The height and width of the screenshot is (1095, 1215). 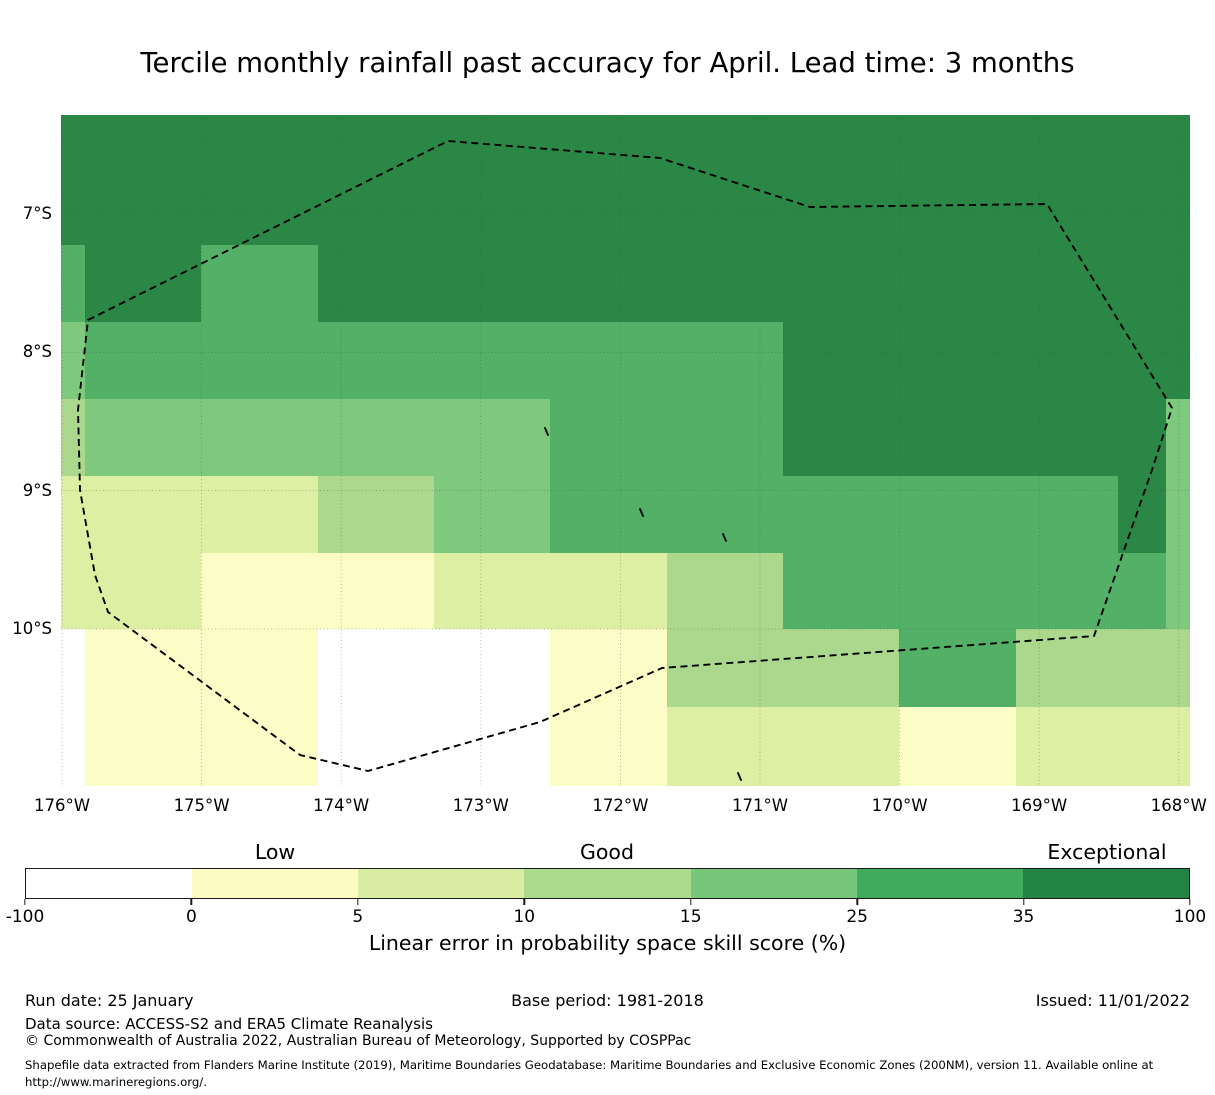 What do you see at coordinates (690, 917) in the screenshot?
I see `colorbar-tick-label: 15` at bounding box center [690, 917].